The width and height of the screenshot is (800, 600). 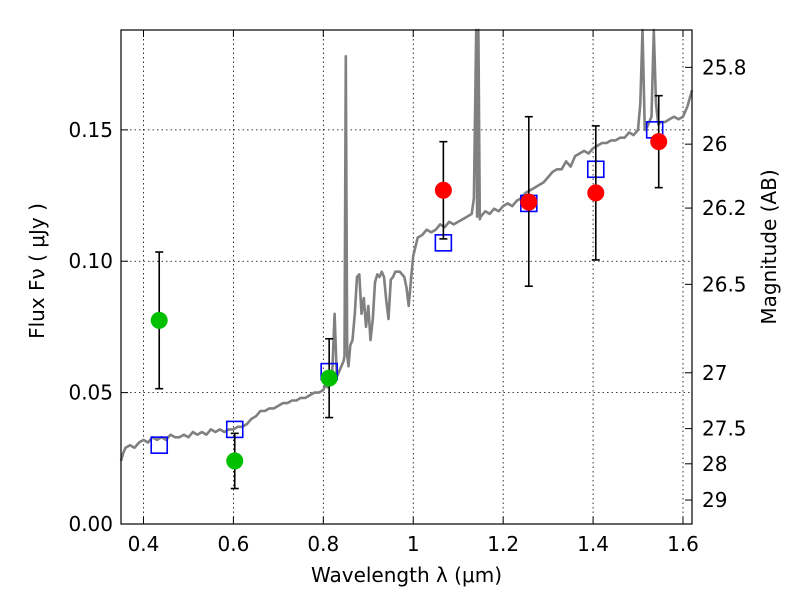 What do you see at coordinates (90, 393) in the screenshot?
I see `y-tick-label: 0.05` at bounding box center [90, 393].